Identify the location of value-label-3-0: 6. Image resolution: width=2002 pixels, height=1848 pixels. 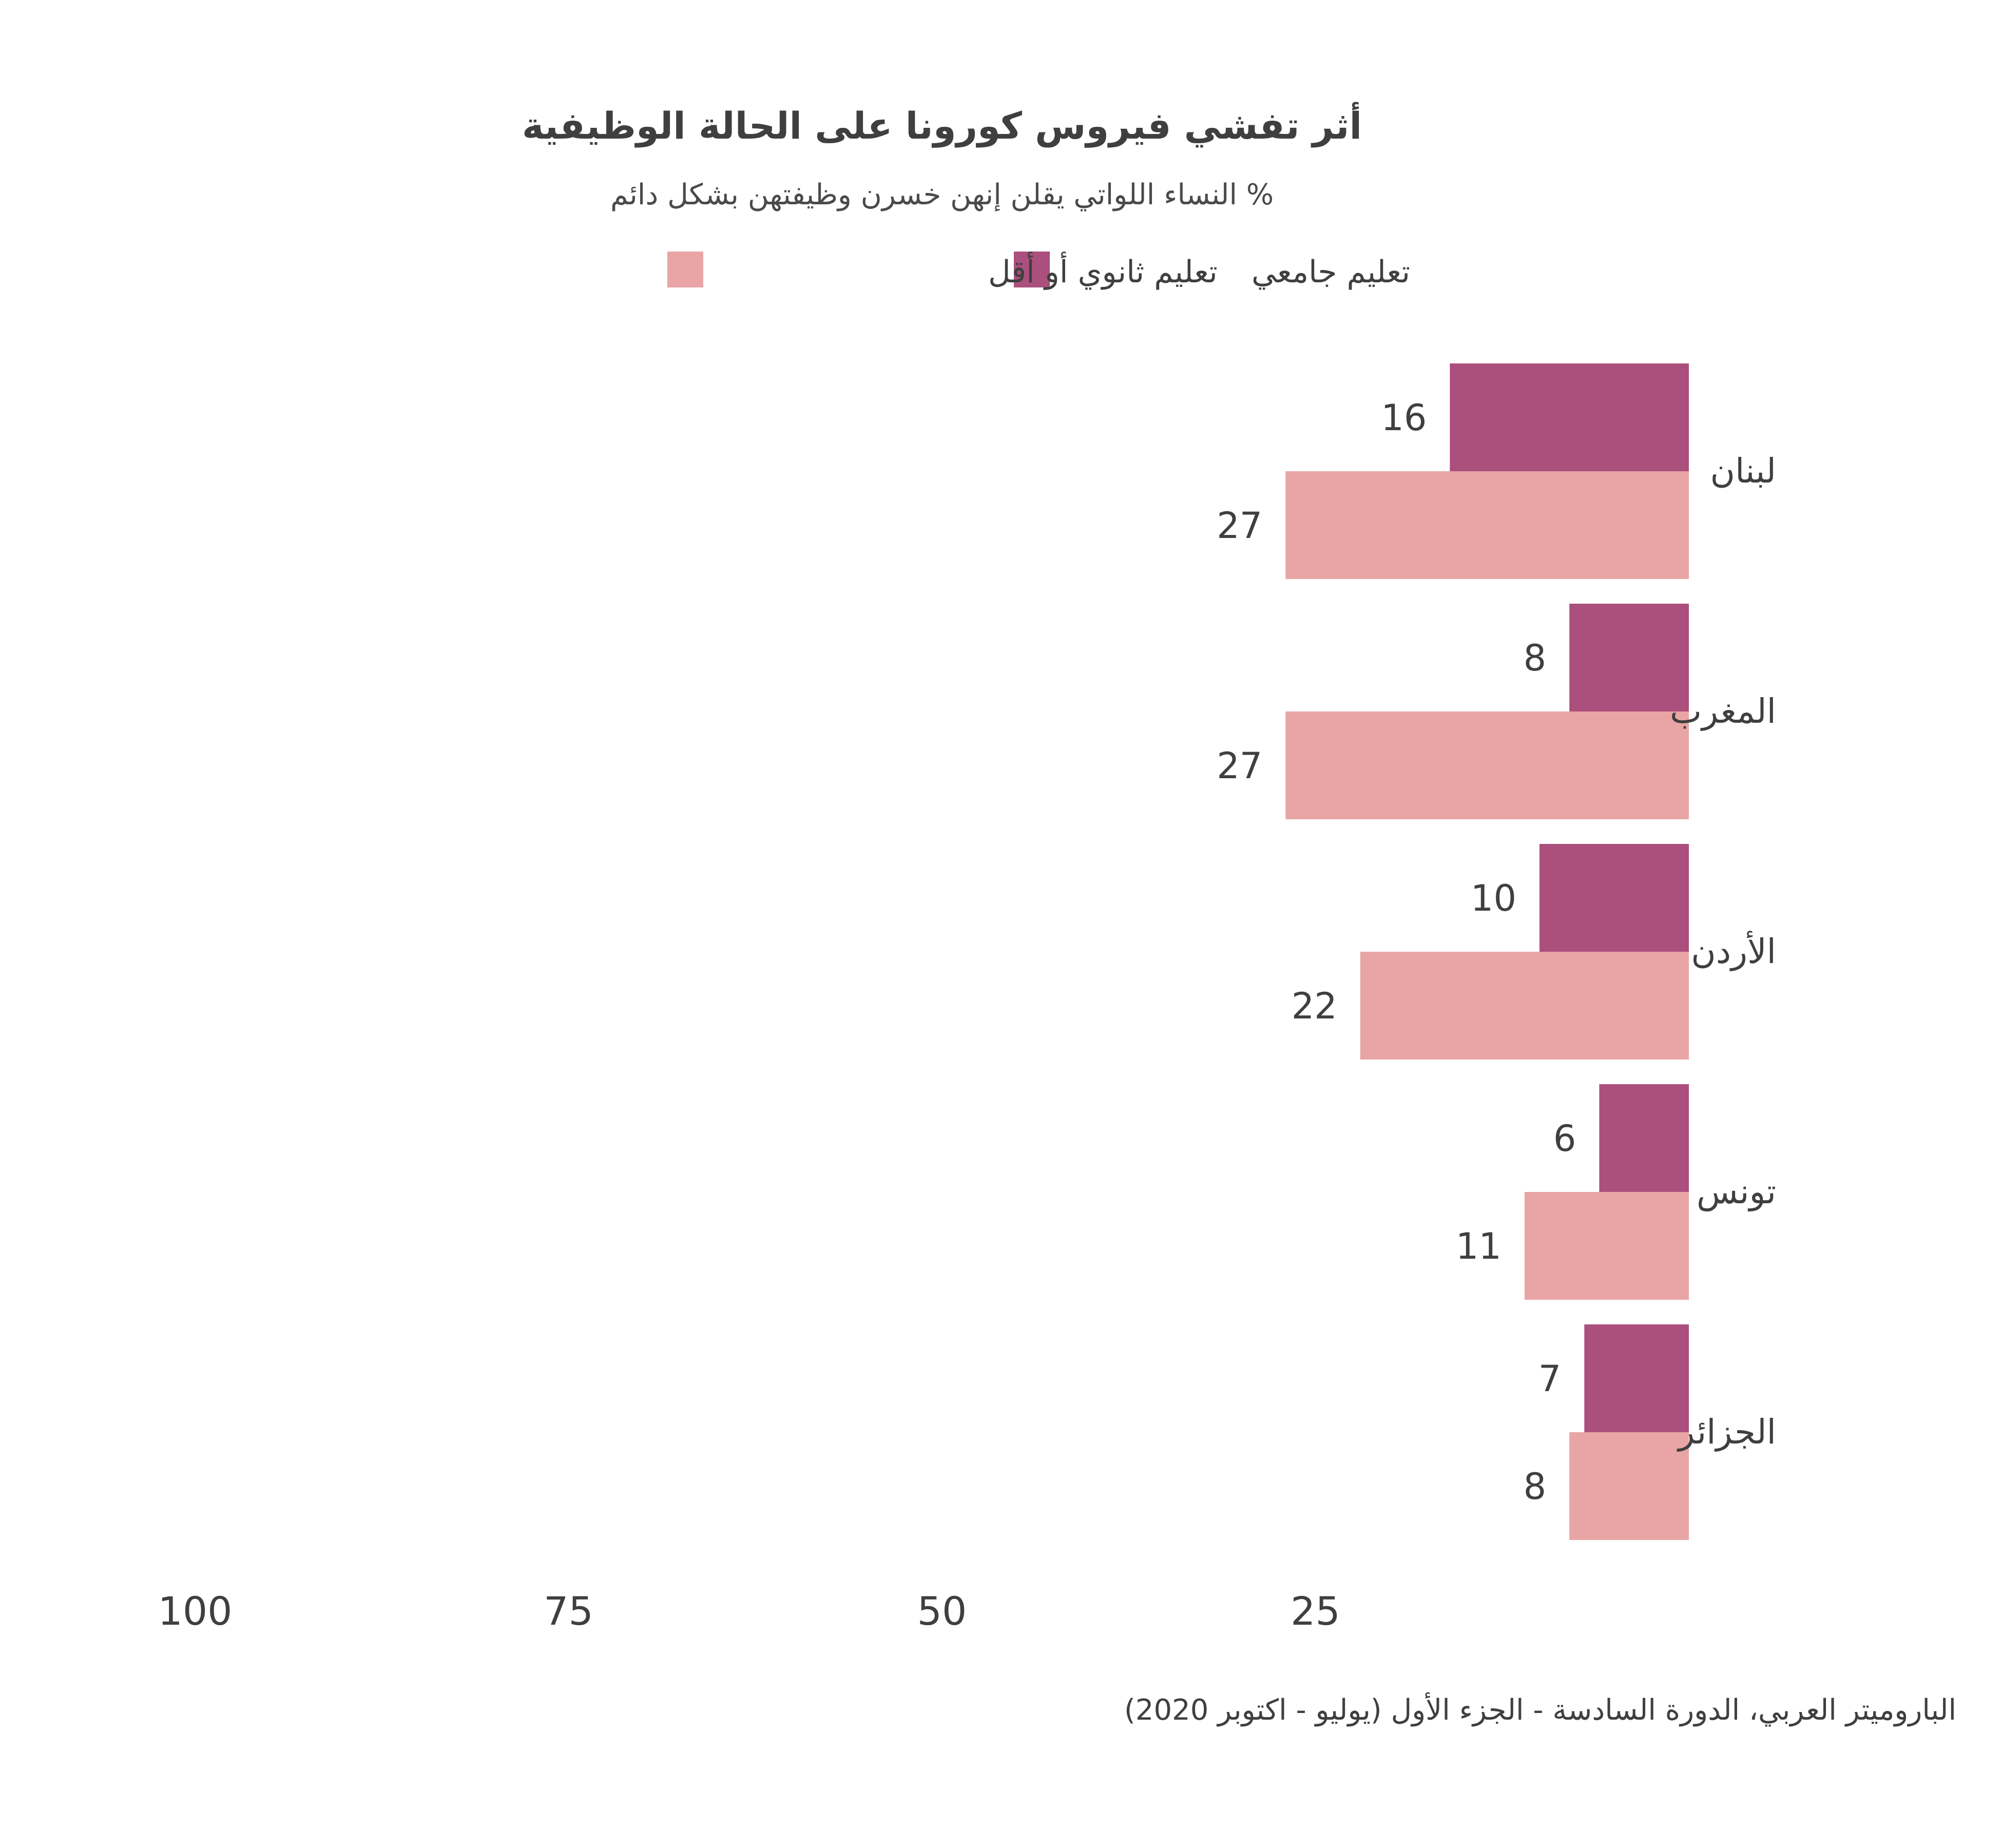
(1564, 1139).